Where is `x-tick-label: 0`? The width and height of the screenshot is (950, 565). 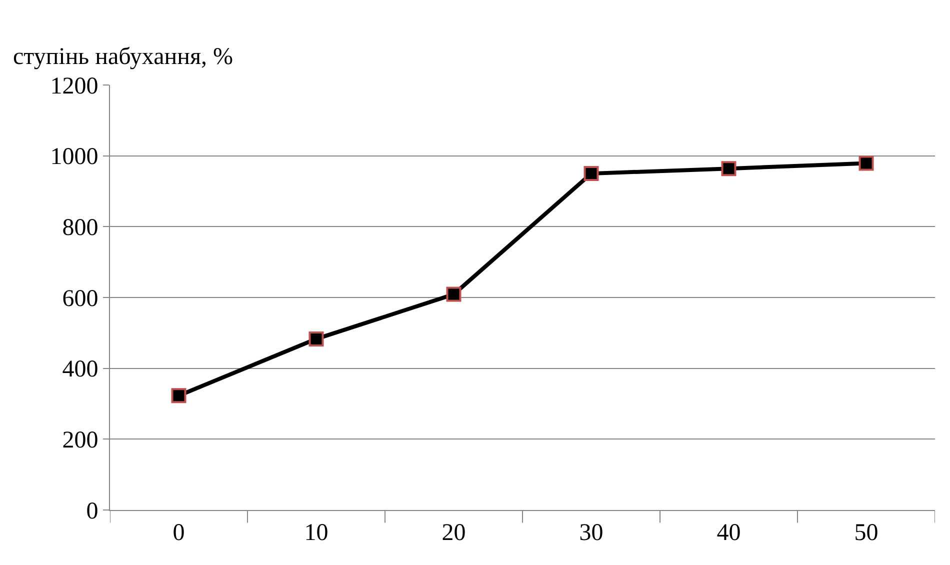 x-tick-label: 0 is located at coordinates (178, 533).